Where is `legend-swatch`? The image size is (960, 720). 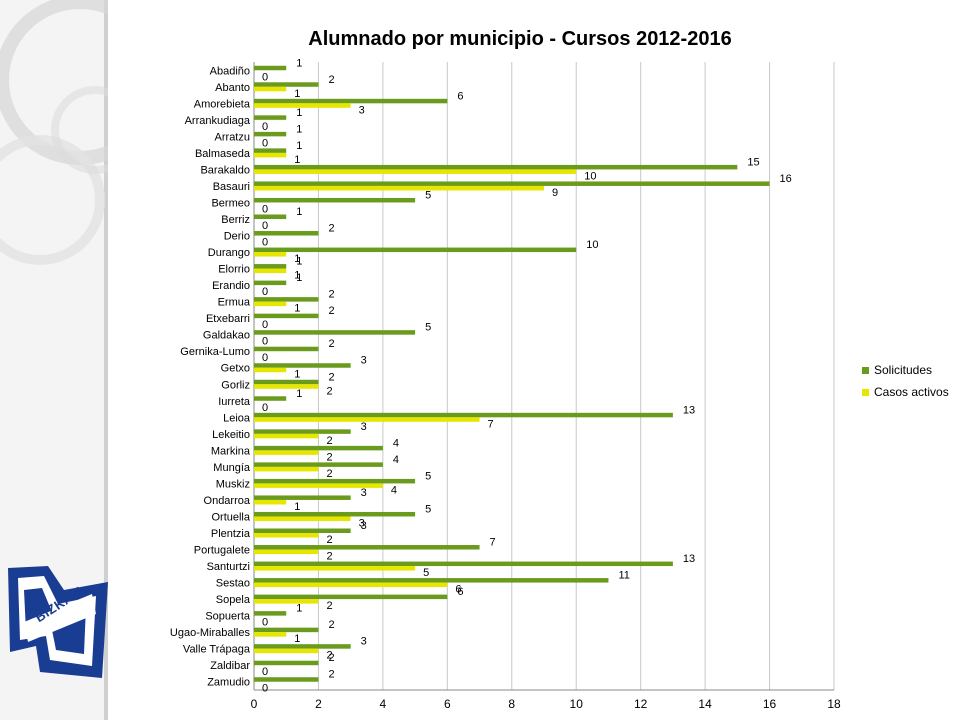
legend-swatch is located at coordinates (865, 370).